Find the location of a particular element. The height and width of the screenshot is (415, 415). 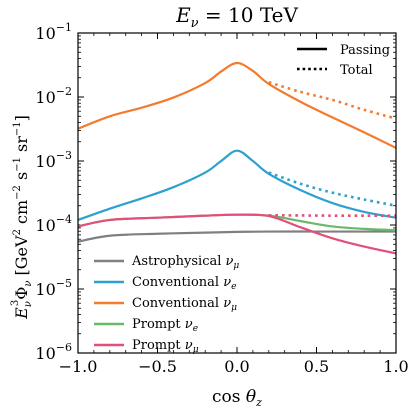

legend-label-conventional-nue: Conventional νe is located at coordinates (184, 283).